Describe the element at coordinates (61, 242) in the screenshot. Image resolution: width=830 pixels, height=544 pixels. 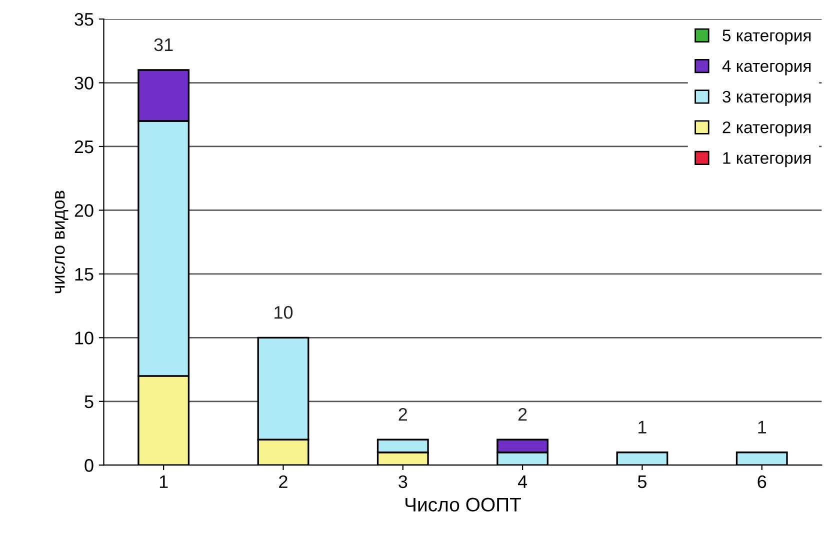
I see `y-axis-title: число видов` at that location.